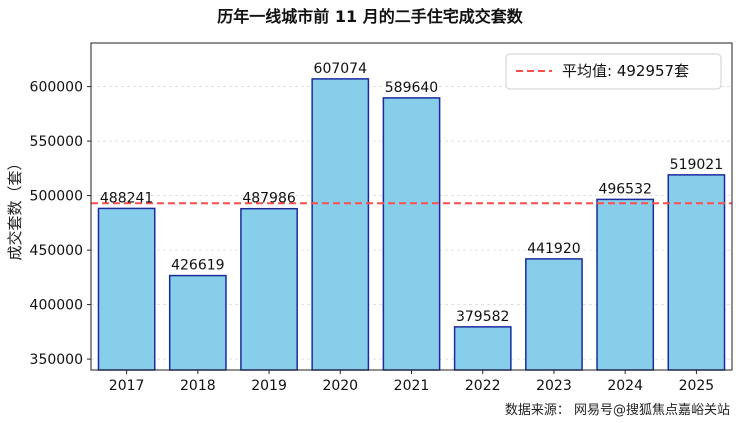 The height and width of the screenshot is (423, 740). Describe the element at coordinates (696, 165) in the screenshot. I see `bar-value-label: 519021` at that location.